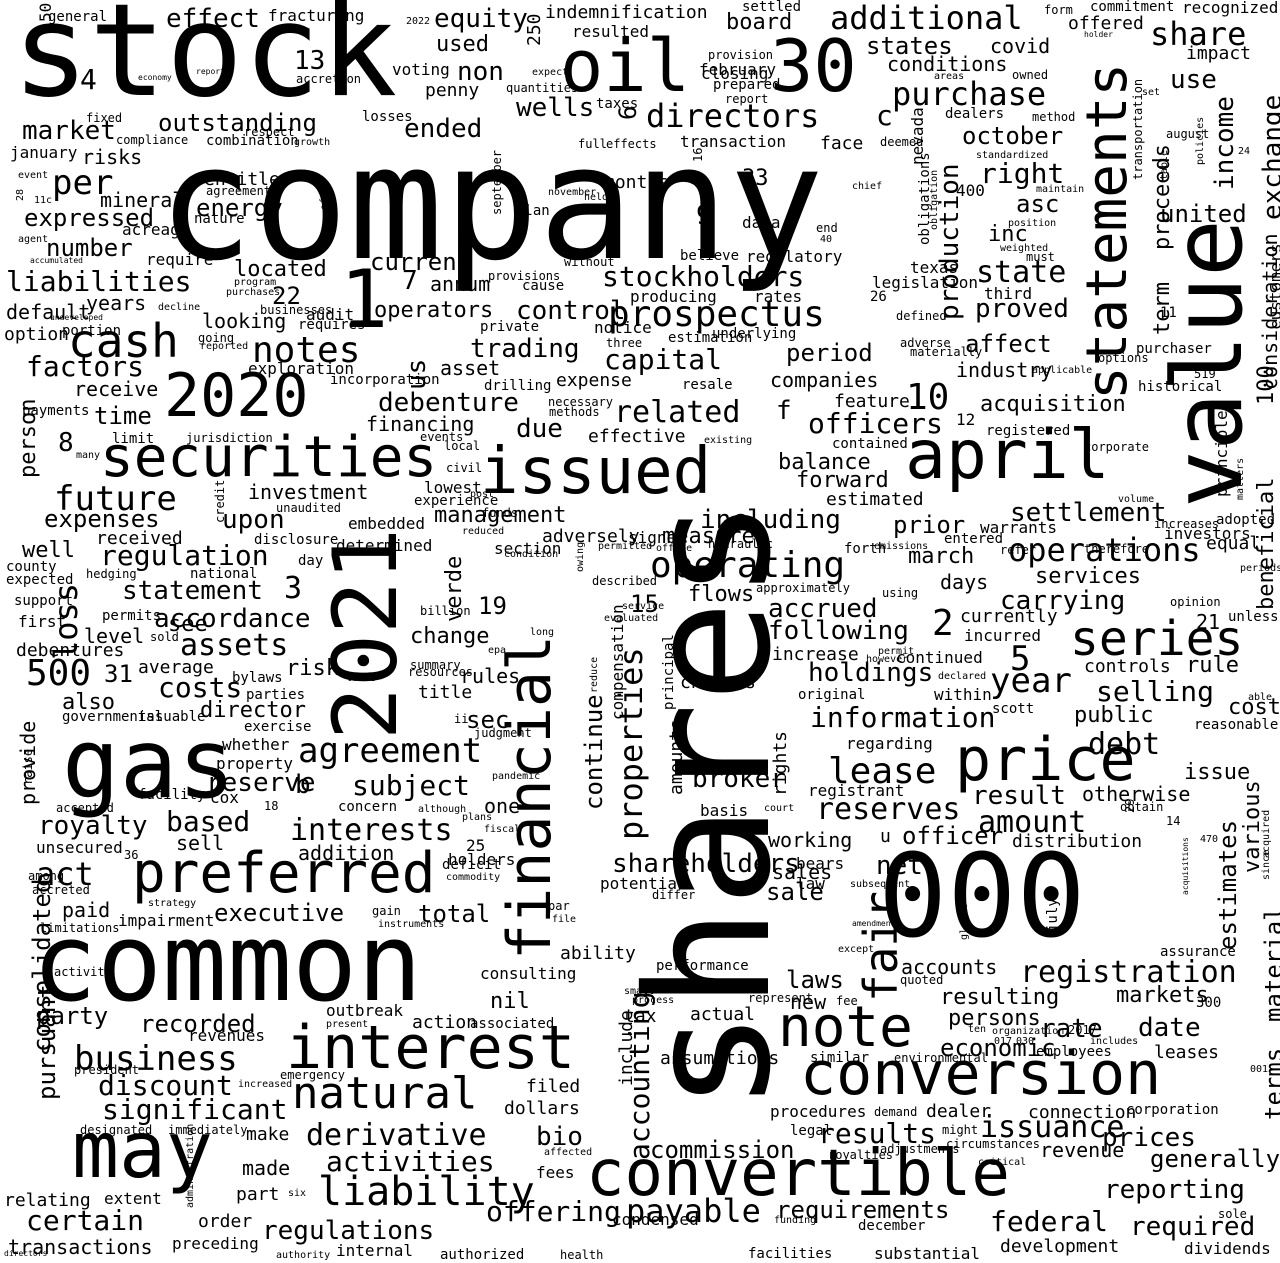 This screenshot has height=1263, width=1280. Describe the element at coordinates (1228, 884) in the screenshot. I see `cloud-word: estimates` at that location.